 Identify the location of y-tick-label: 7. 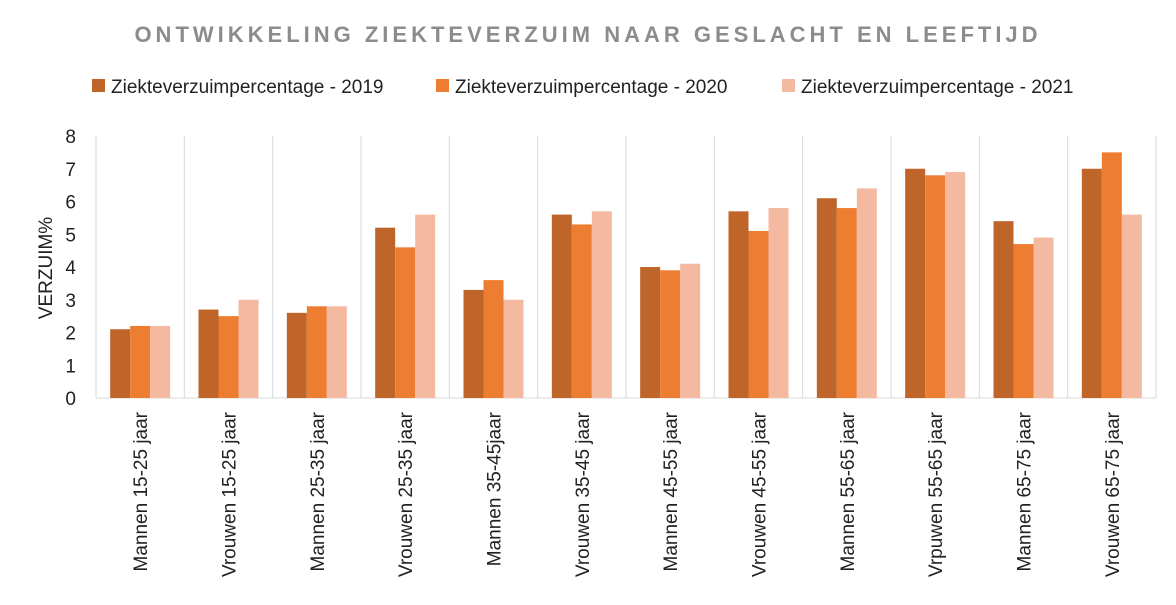
(70, 170).